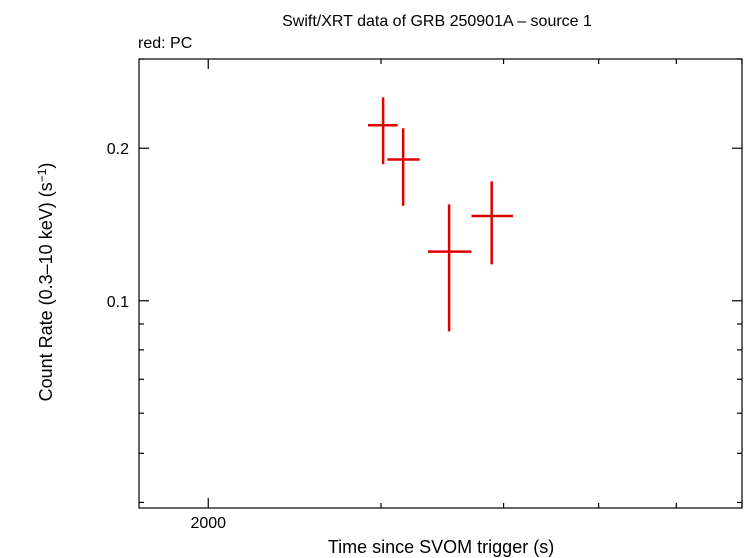 The height and width of the screenshot is (558, 746). Describe the element at coordinates (208, 523) in the screenshot. I see `x-tick-label: 2000` at that location.